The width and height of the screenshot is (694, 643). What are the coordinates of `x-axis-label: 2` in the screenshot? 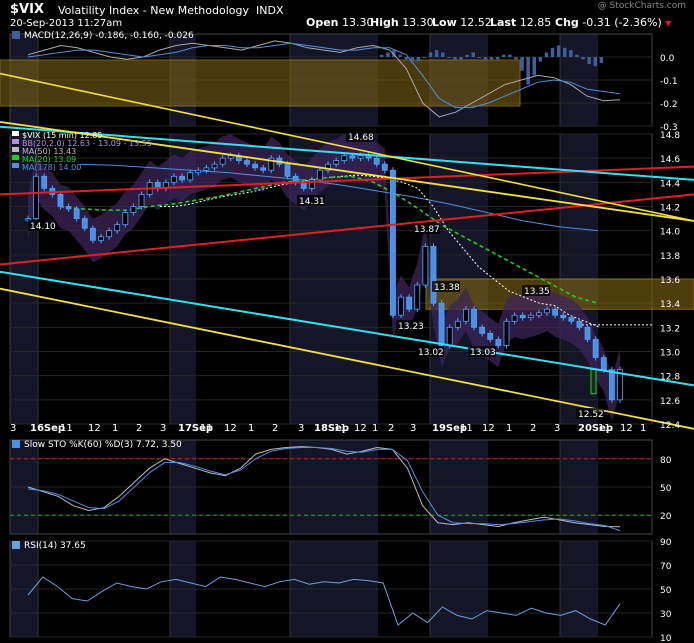 It's located at (139, 428).